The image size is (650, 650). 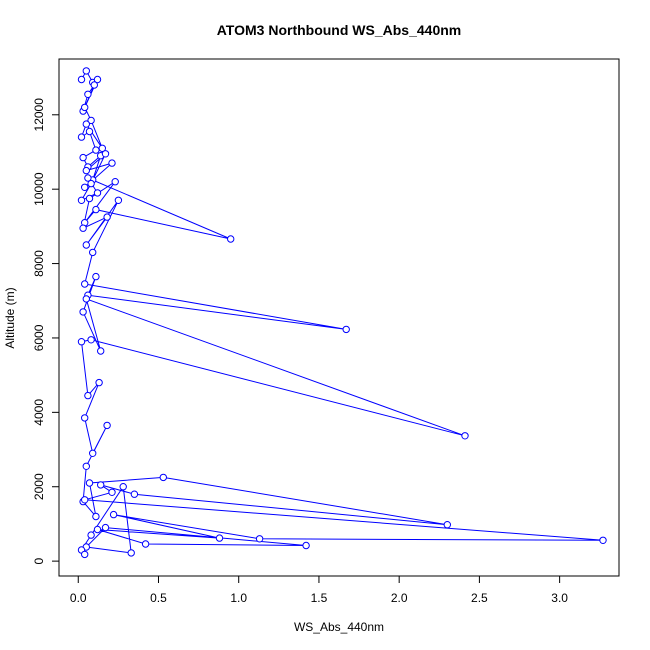 I want to click on y-tick-label: 12000, so click(x=39, y=115).